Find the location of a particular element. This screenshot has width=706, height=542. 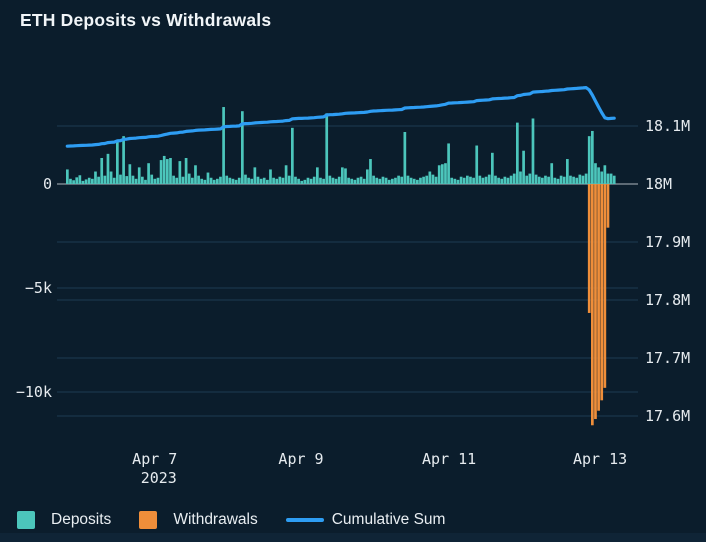

legend-item-withdrawals: Withdrawals is located at coordinates (198, 520).